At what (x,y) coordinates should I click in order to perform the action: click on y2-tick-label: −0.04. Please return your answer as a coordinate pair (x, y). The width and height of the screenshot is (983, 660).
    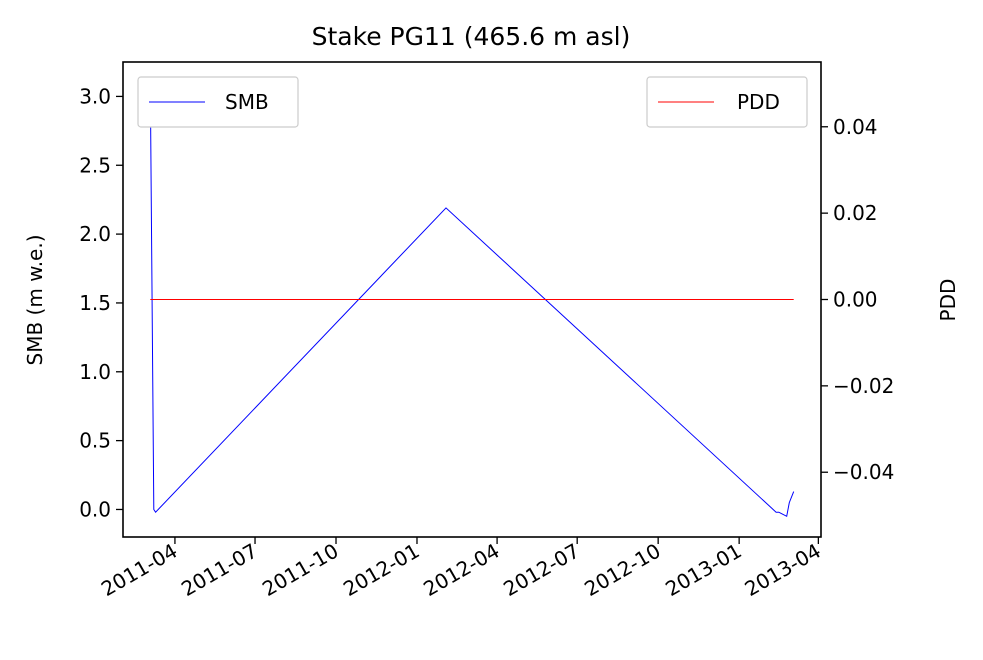
    Looking at the image, I should click on (863, 472).